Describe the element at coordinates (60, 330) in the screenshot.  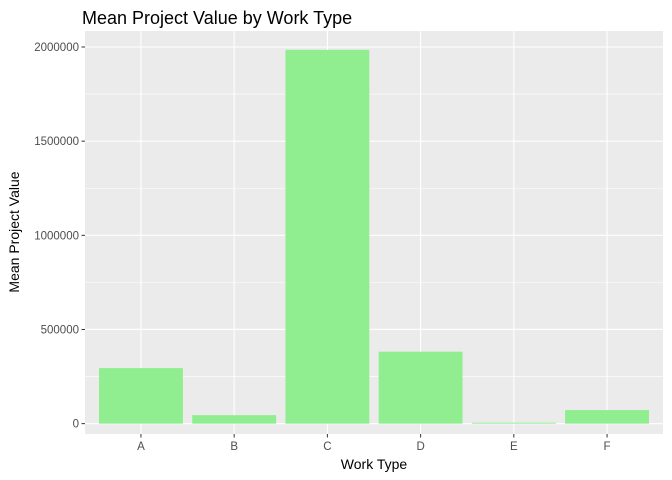
I see `y-tick-label: 500000` at that location.